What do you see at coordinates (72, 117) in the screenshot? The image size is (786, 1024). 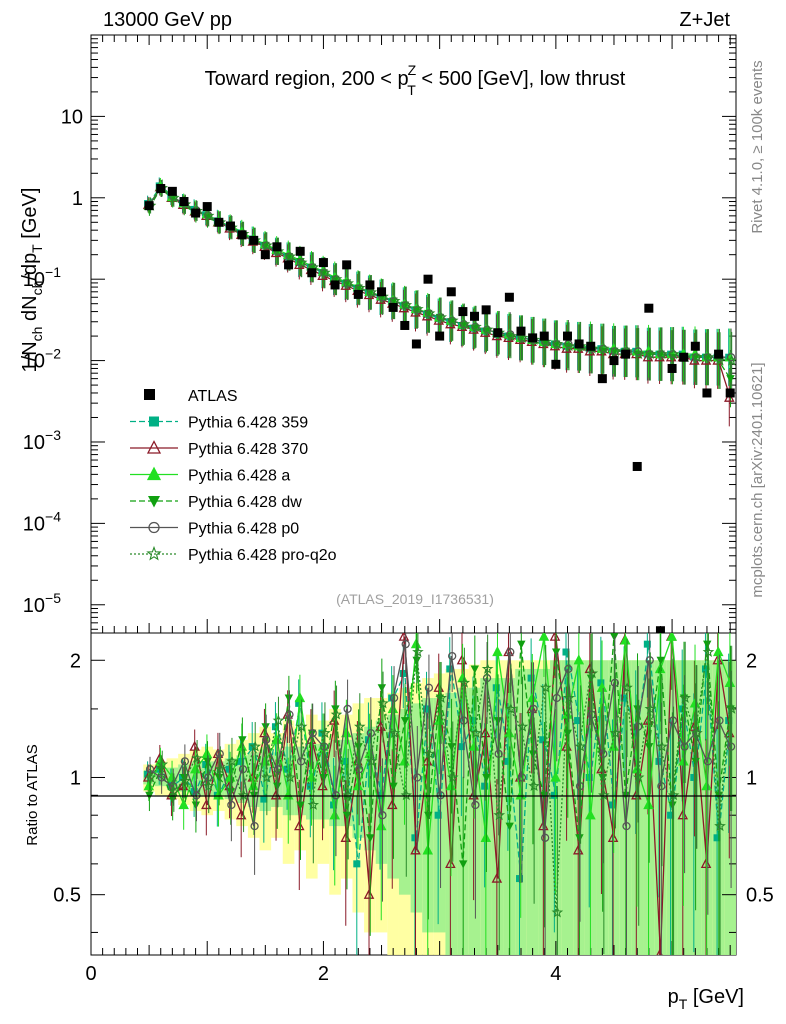 I see `y-tick-label: 10` at bounding box center [72, 117].